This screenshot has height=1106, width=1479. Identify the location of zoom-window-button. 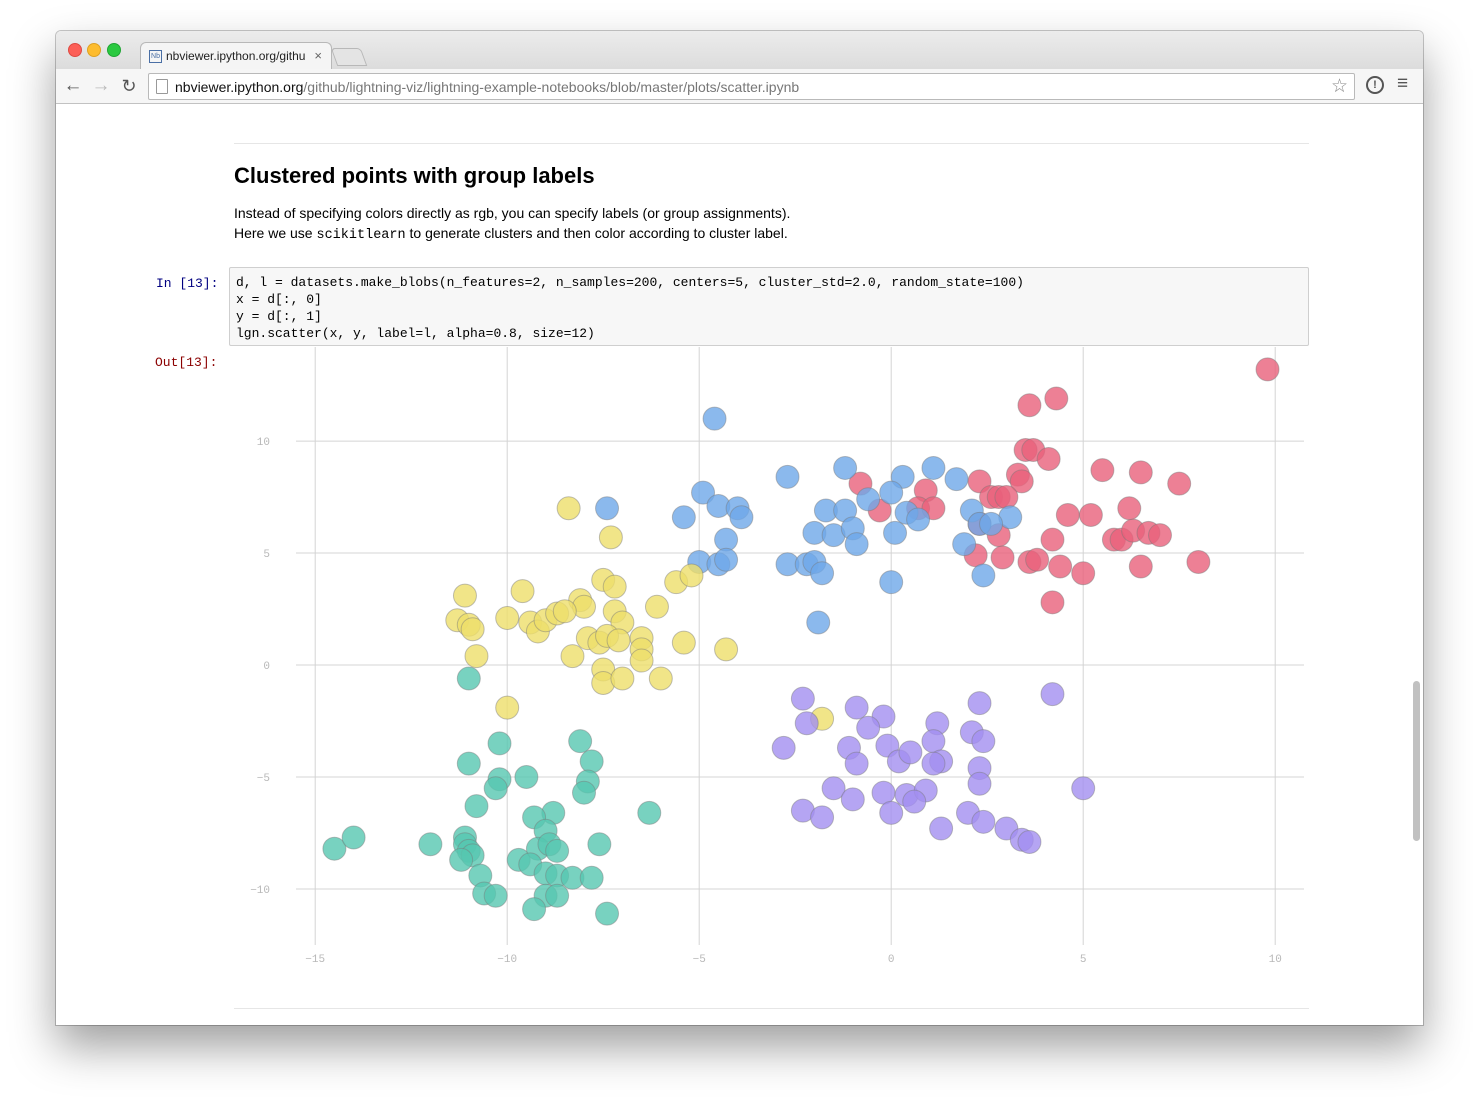
(114, 50).